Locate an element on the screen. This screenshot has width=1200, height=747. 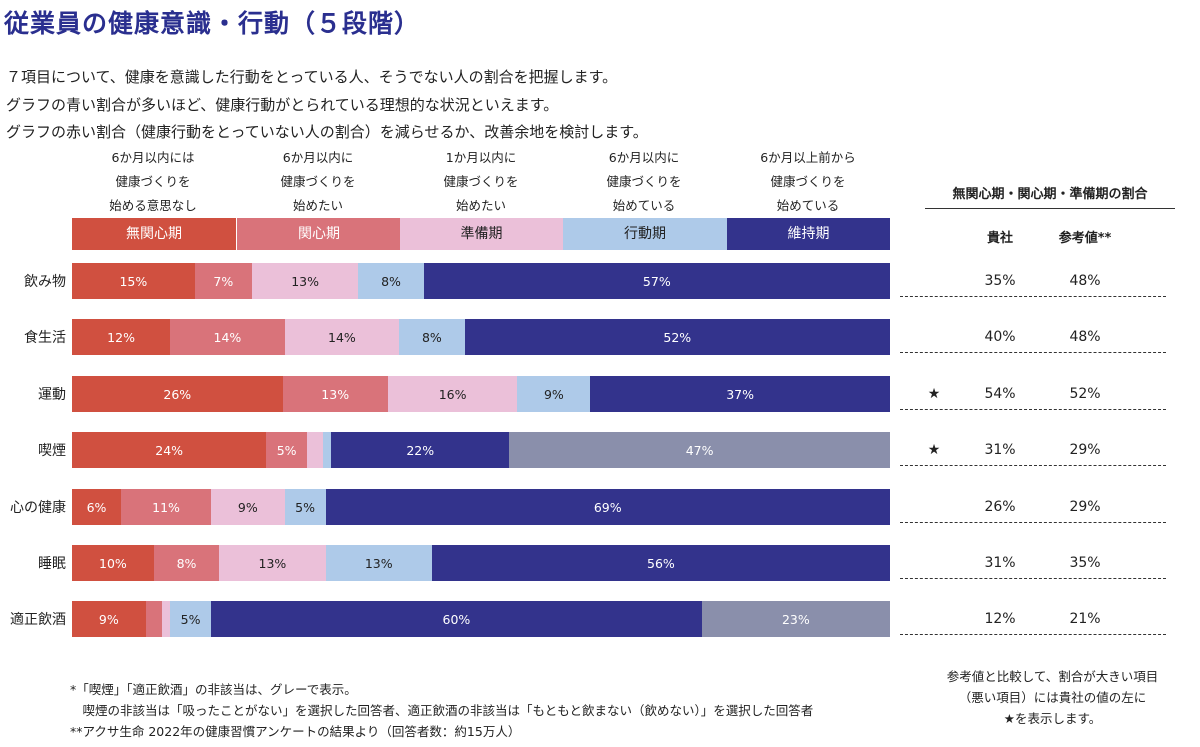
bar-segment-関心期: 13% is located at coordinates (335, 394).